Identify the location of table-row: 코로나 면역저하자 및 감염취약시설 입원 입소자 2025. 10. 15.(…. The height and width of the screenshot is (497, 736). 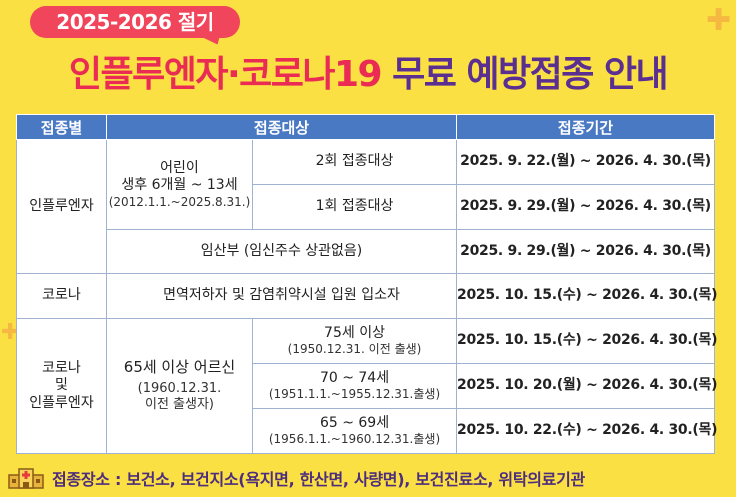
(366, 296).